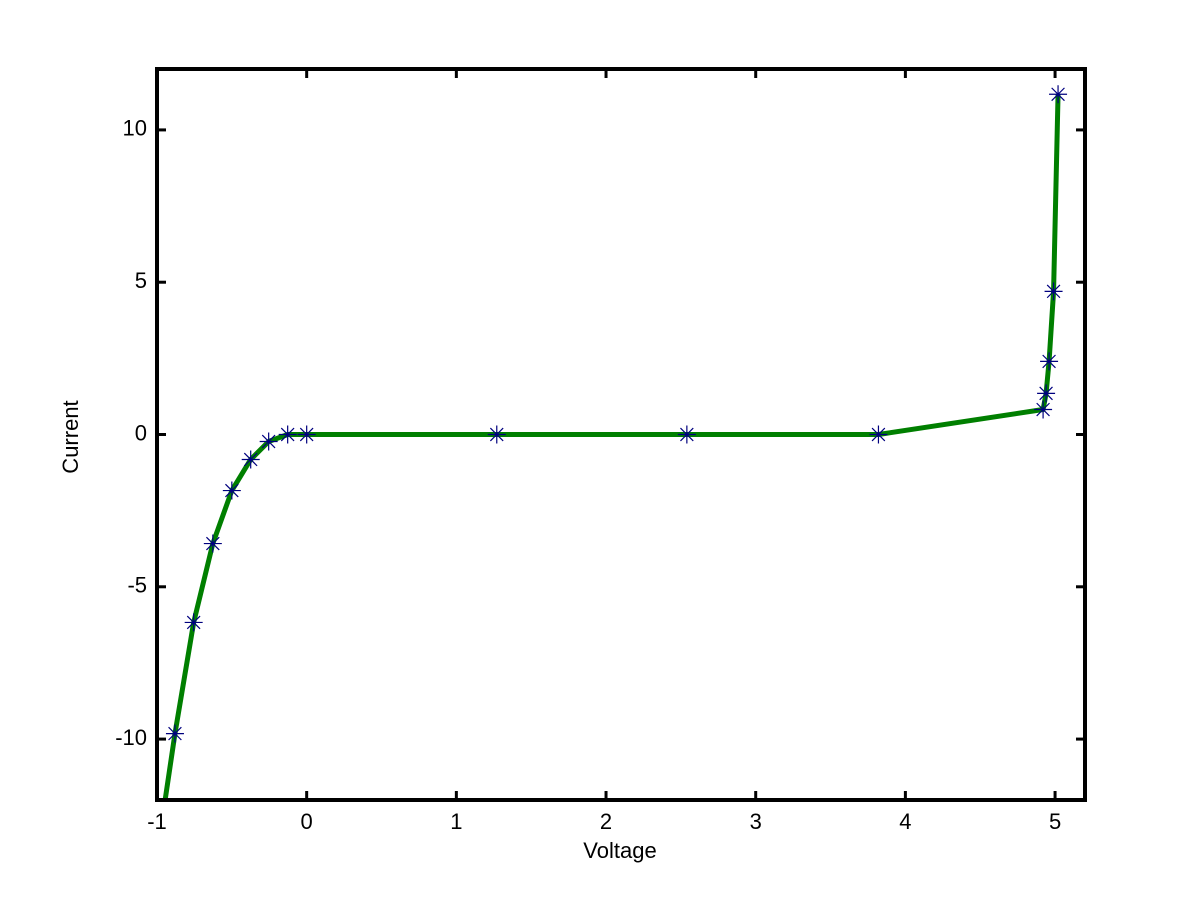 This screenshot has height=900, width=1200. What do you see at coordinates (70, 436) in the screenshot?
I see `y-axis-label: Current` at bounding box center [70, 436].